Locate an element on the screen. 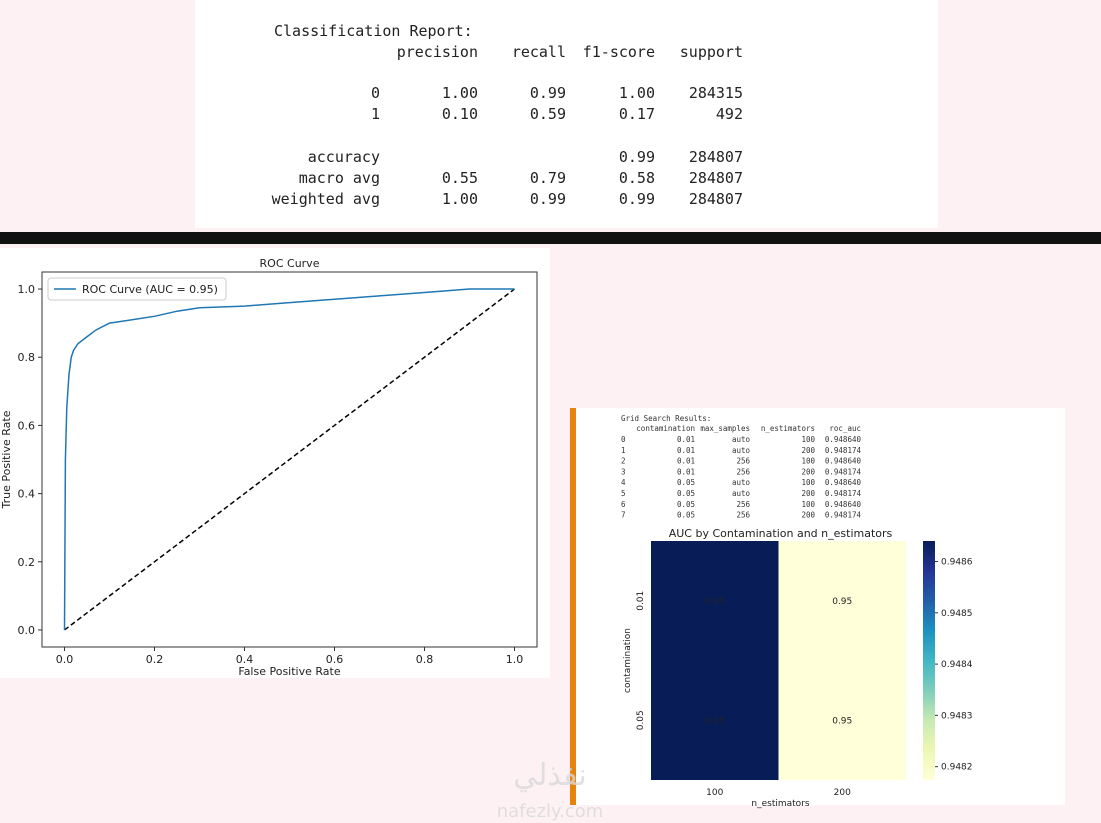 This screenshot has width=1101, height=823. report-row-label: 1 is located at coordinates (375, 114).